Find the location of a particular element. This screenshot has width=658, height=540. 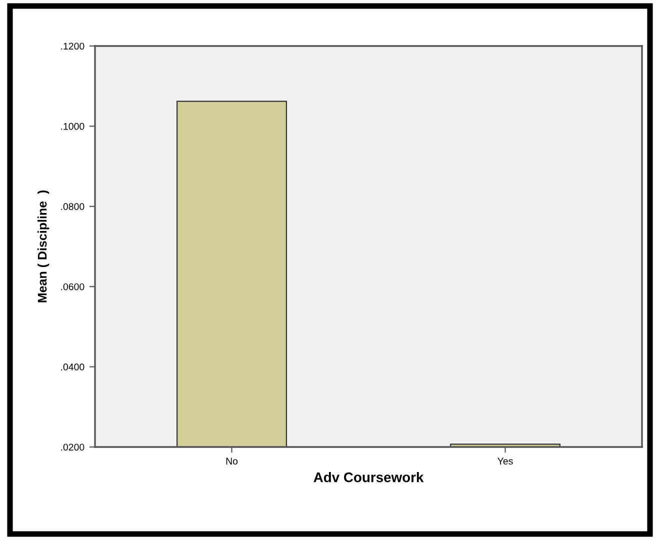

y-tick-label: .0600 is located at coordinates (72, 286).